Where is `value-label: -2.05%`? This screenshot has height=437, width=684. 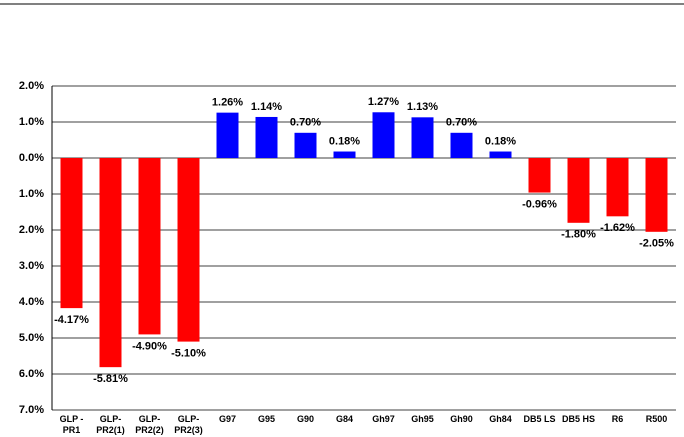 value-label: -2.05% is located at coordinates (656, 244).